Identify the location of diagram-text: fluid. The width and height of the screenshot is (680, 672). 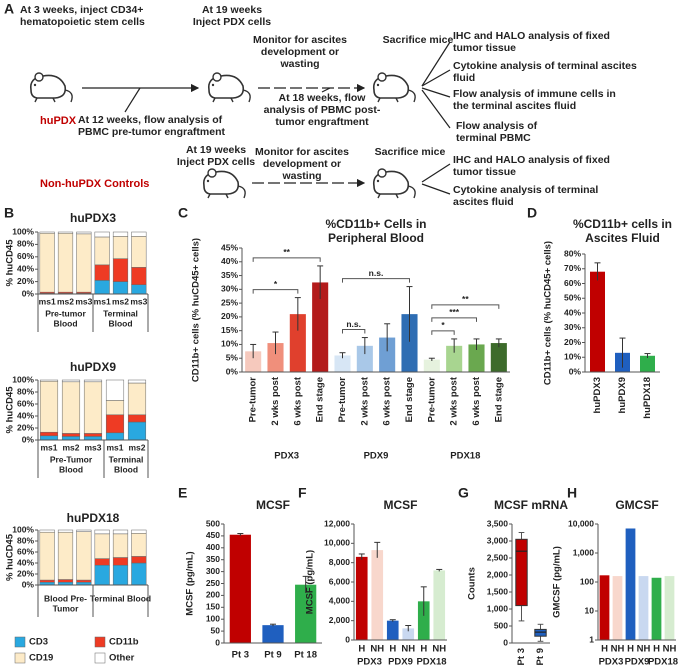
(464, 78).